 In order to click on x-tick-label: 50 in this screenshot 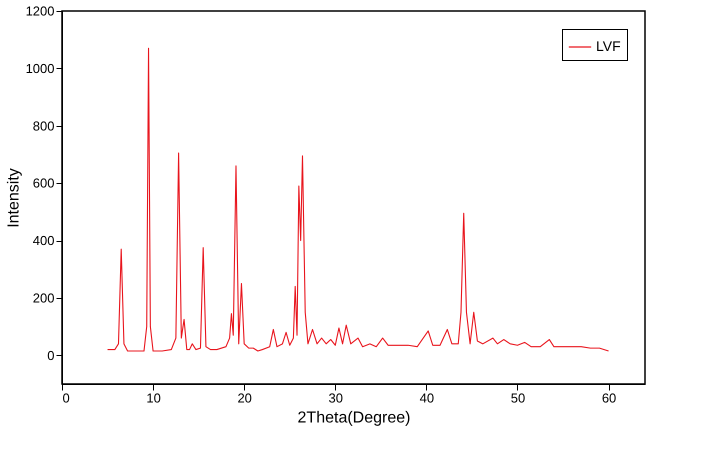, I will do `click(518, 398)`.